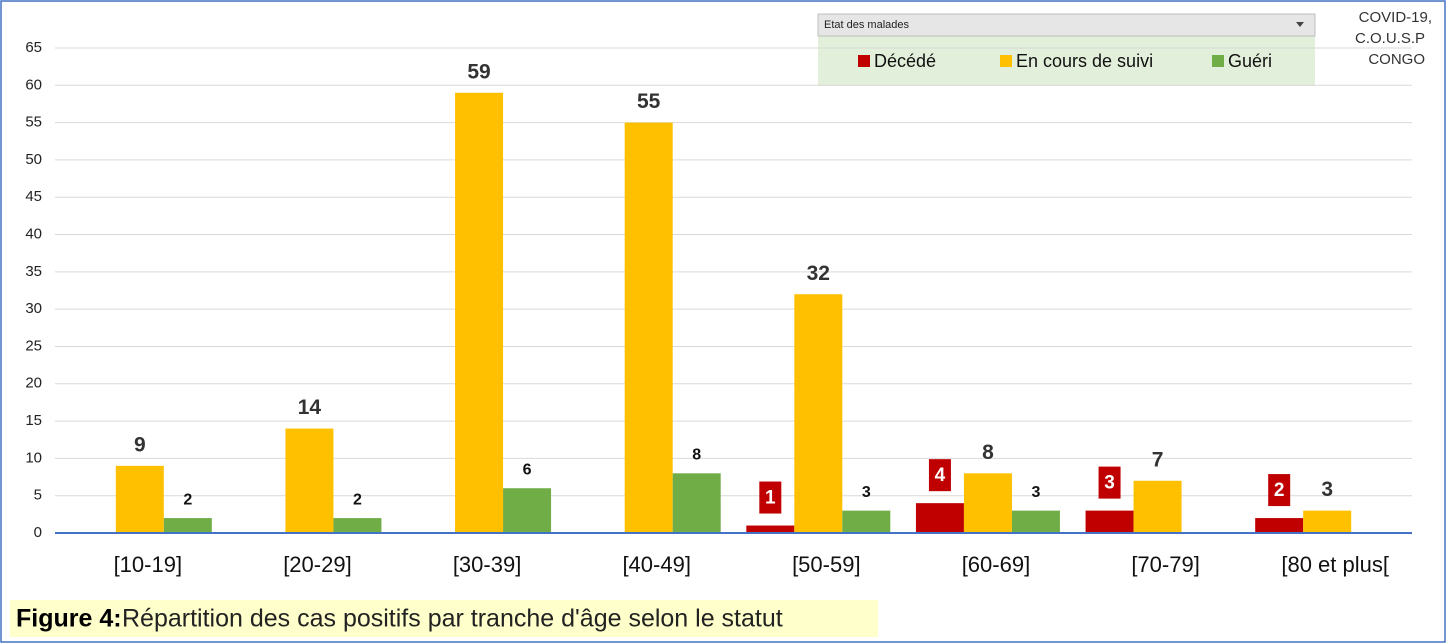  I want to click on data-label: 9, so click(140, 444).